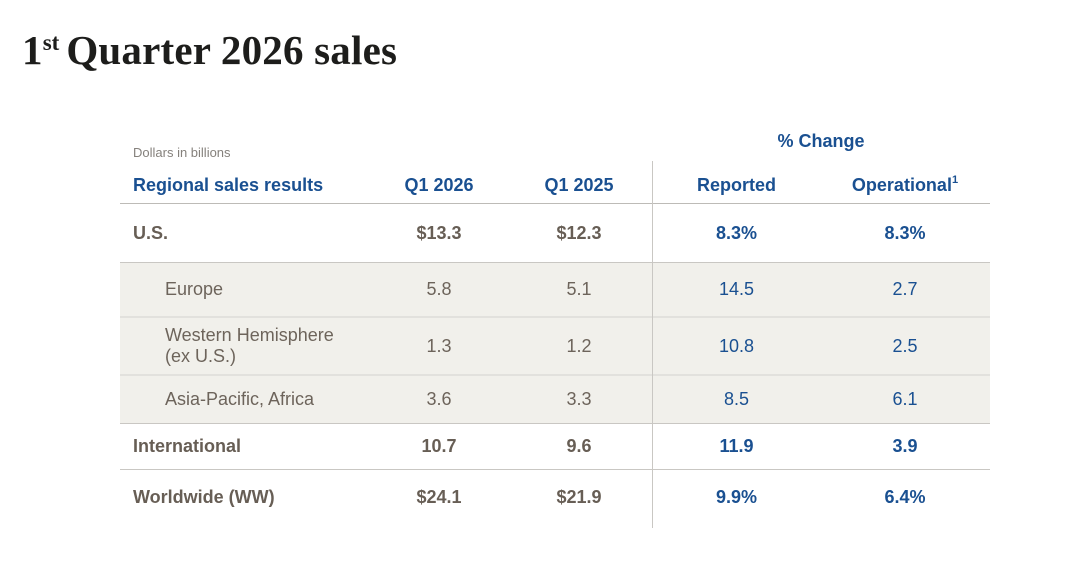  What do you see at coordinates (905, 399) in the screenshot?
I see `cell-operational: 6.1` at bounding box center [905, 399].